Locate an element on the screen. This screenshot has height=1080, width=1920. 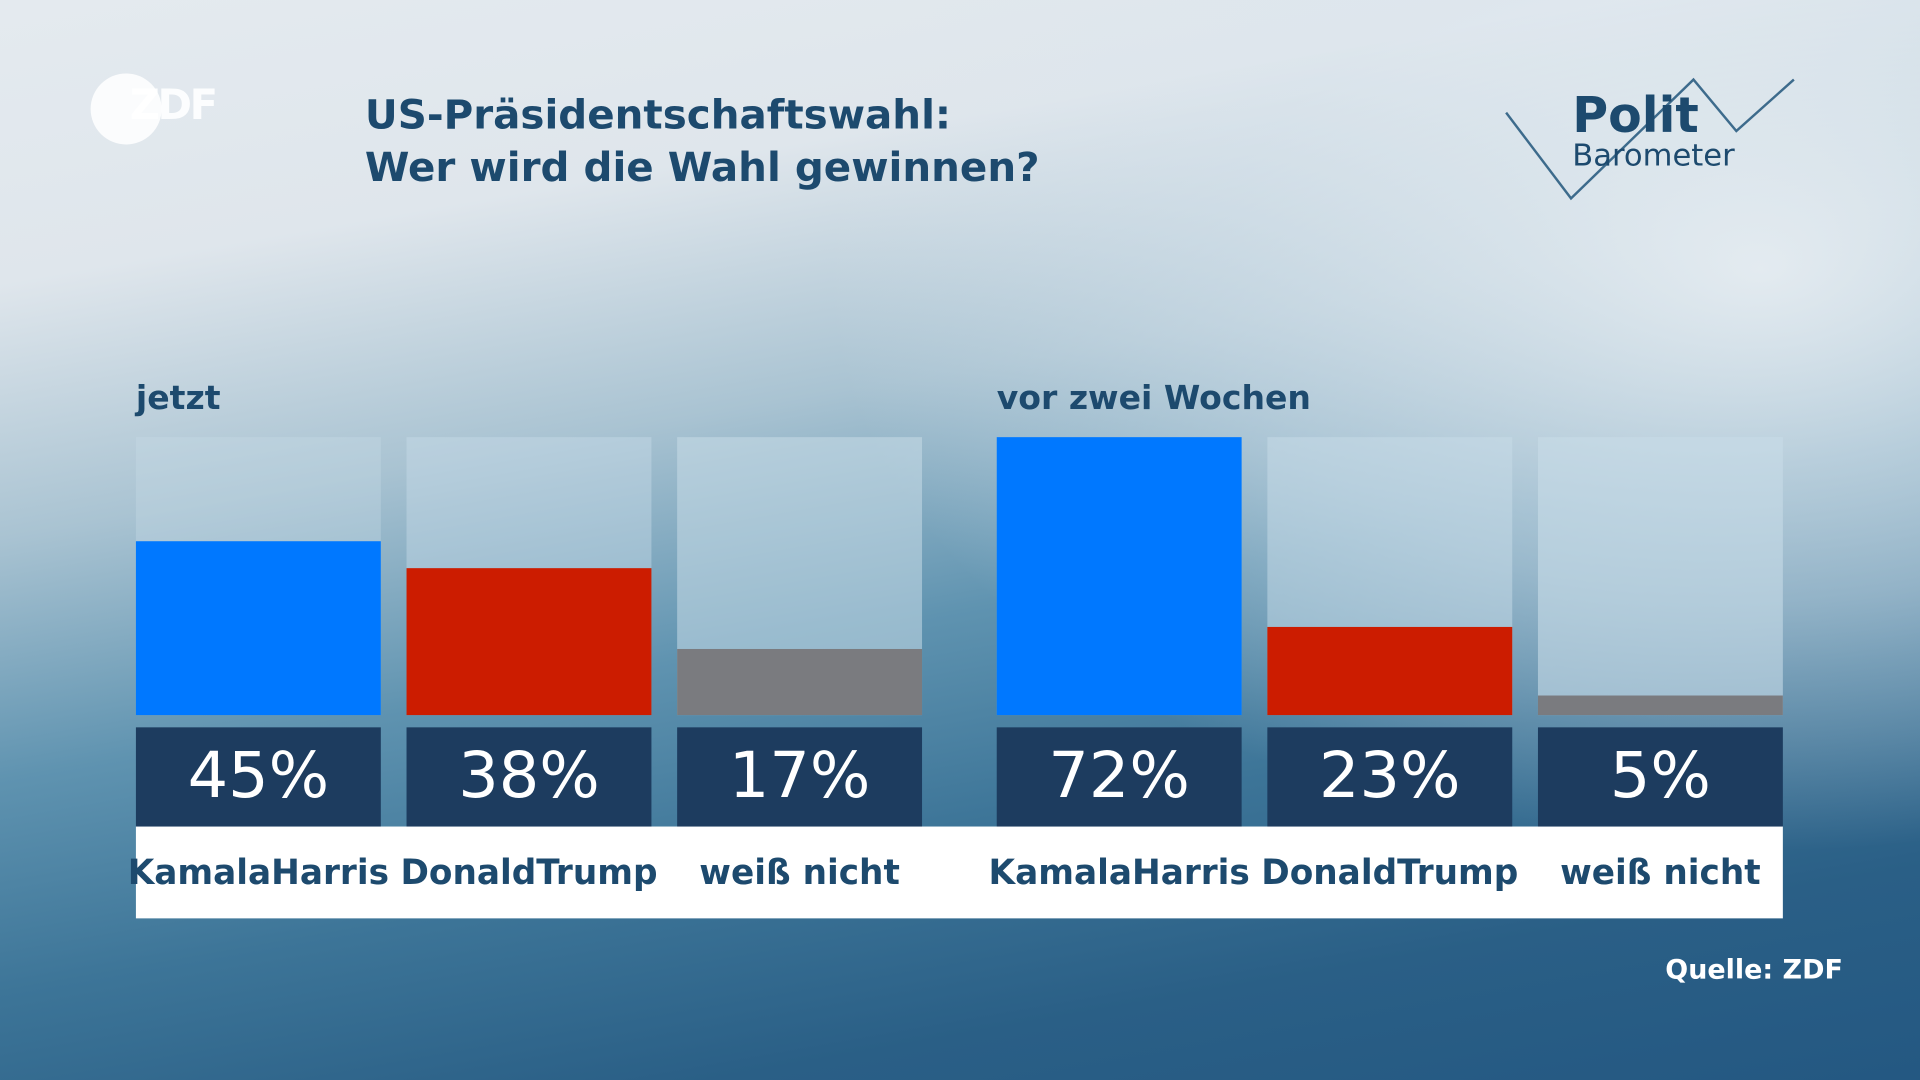
title-line-2: Wer wird die Wahl gewinnen? is located at coordinates (702, 167).